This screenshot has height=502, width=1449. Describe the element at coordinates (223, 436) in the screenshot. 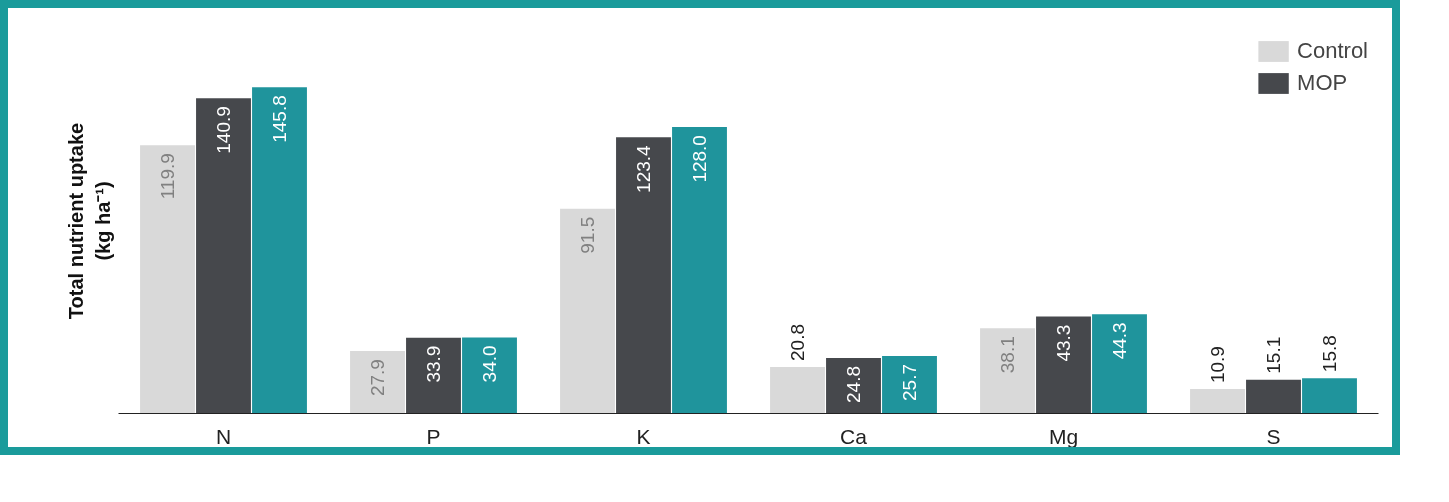

I see `x-tick-label: N` at that location.